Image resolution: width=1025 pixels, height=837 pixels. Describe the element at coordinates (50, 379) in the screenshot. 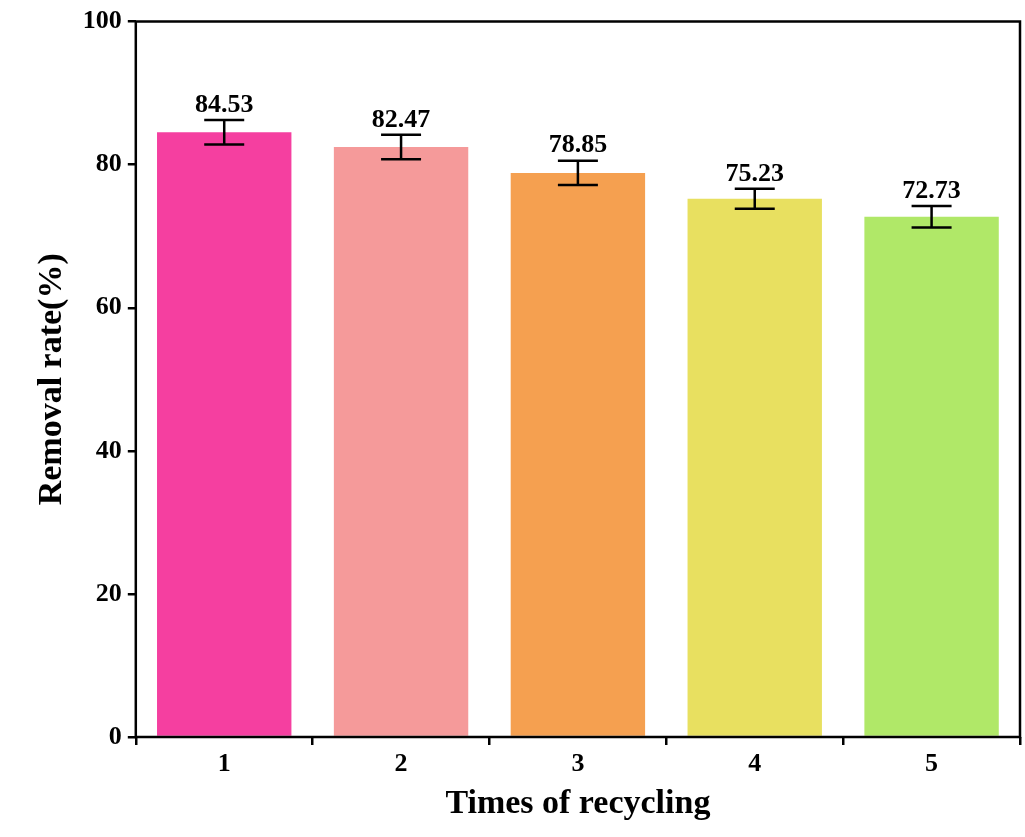

I see `y-axis-title: Removal rate(%)` at that location.